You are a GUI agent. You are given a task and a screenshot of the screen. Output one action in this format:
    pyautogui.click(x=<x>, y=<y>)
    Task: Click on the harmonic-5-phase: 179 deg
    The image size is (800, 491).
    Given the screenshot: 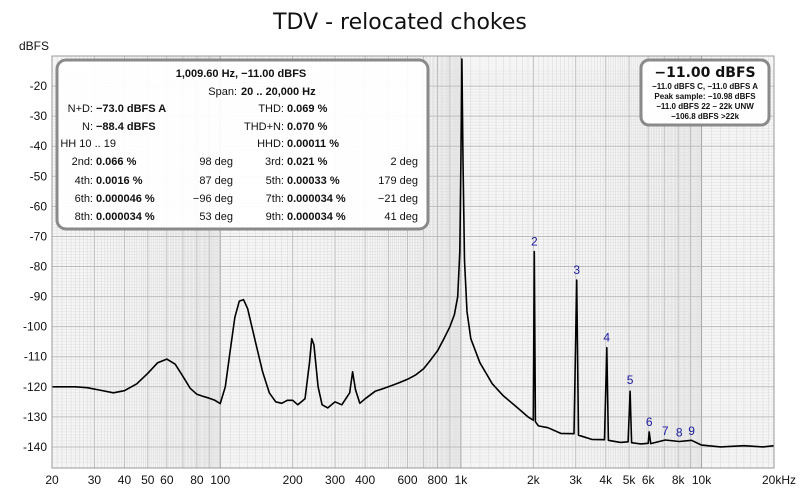 What is the action you would take?
    pyautogui.click(x=398, y=181)
    